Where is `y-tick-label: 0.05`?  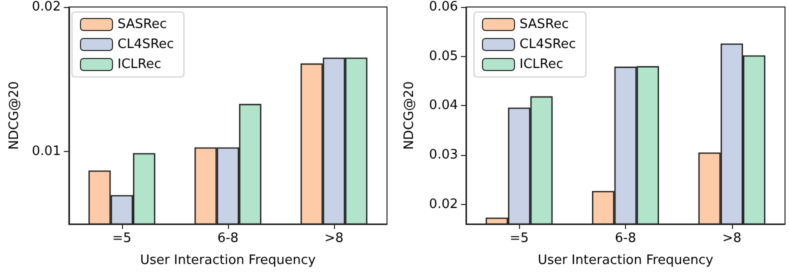
y-tick-label: 0.05 is located at coordinates (443, 56).